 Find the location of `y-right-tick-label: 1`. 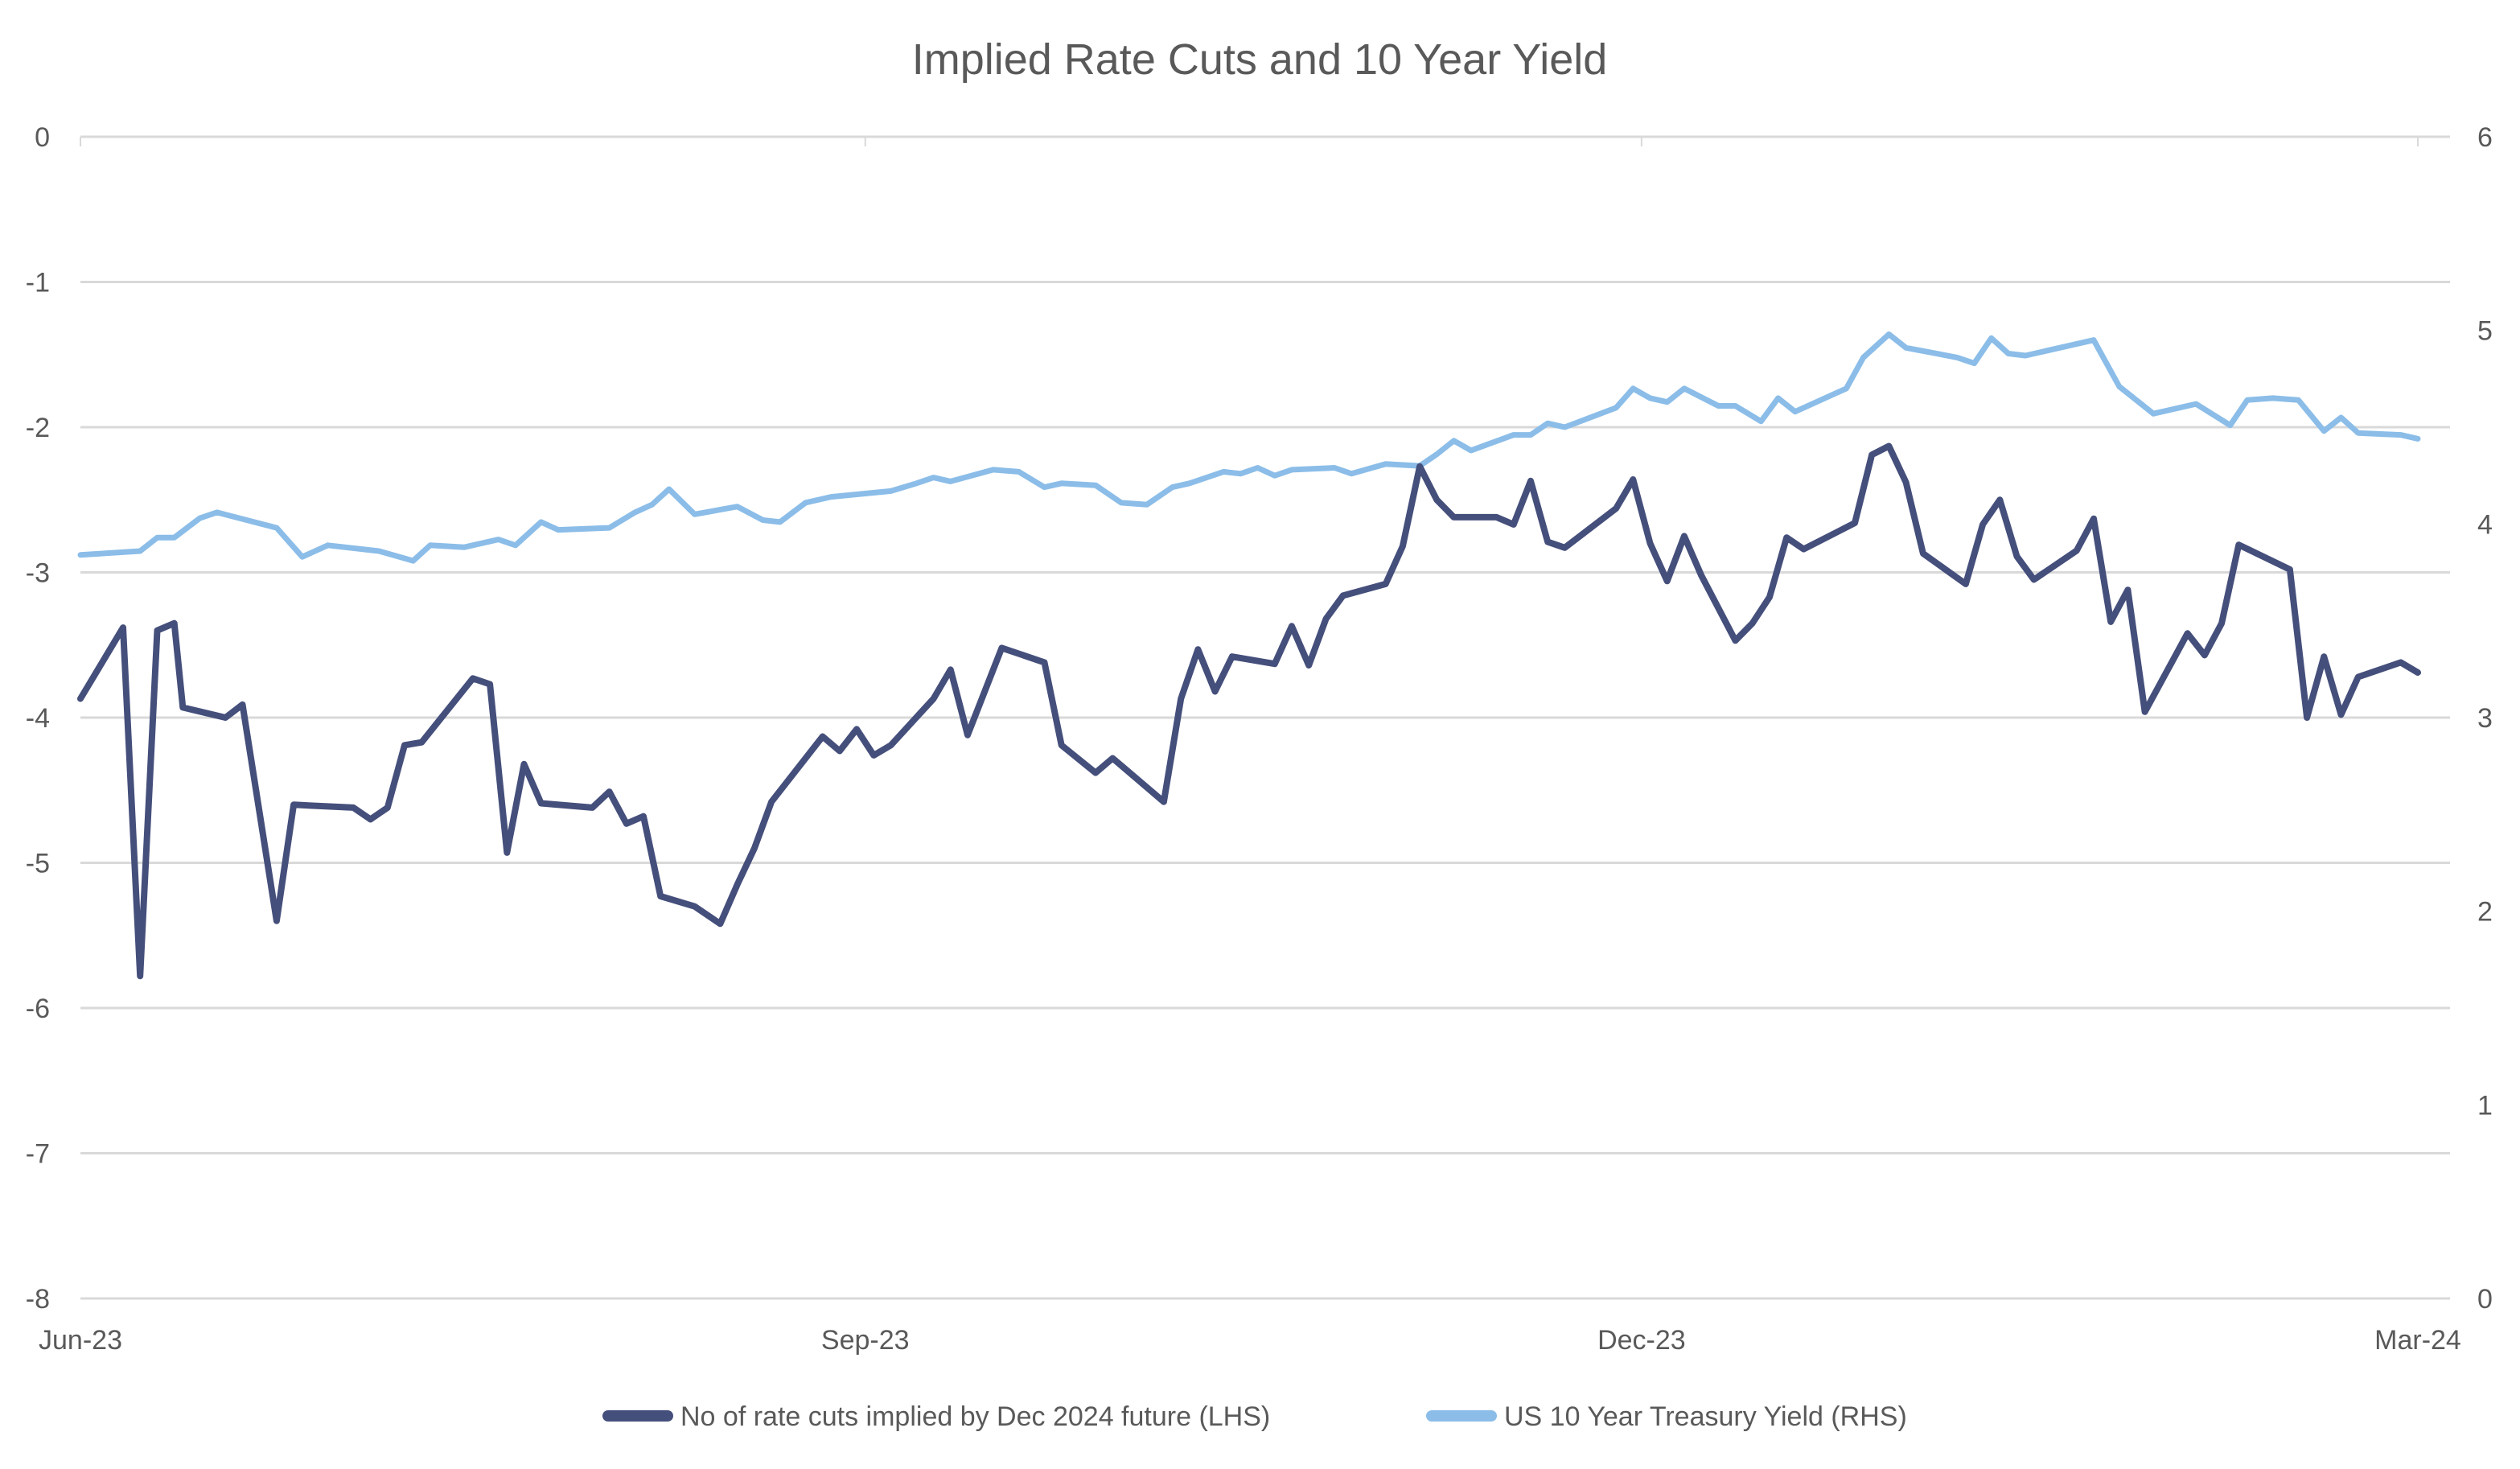

y-right-tick-label: 1 is located at coordinates (2485, 1105).